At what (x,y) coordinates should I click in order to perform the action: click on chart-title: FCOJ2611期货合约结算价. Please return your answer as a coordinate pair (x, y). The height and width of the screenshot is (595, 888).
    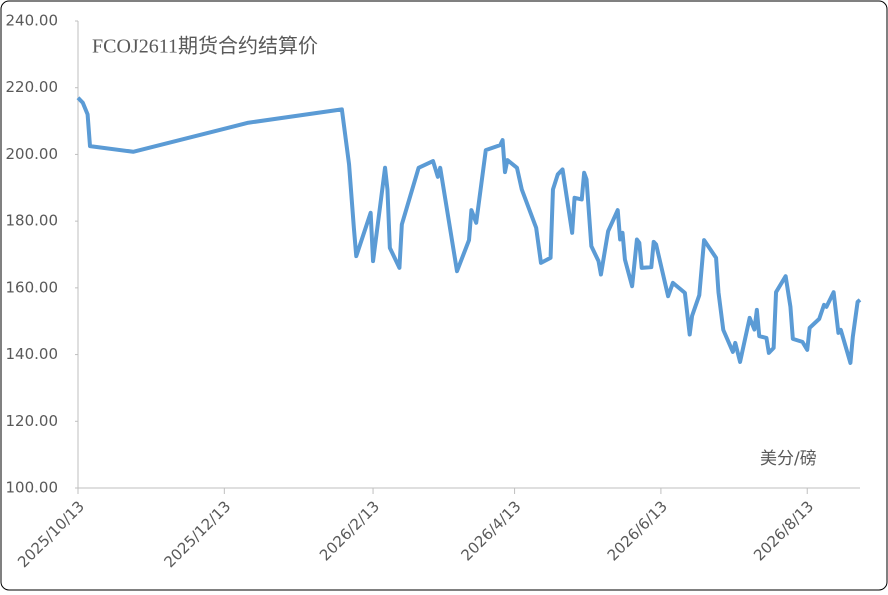
    Looking at the image, I should click on (205, 46).